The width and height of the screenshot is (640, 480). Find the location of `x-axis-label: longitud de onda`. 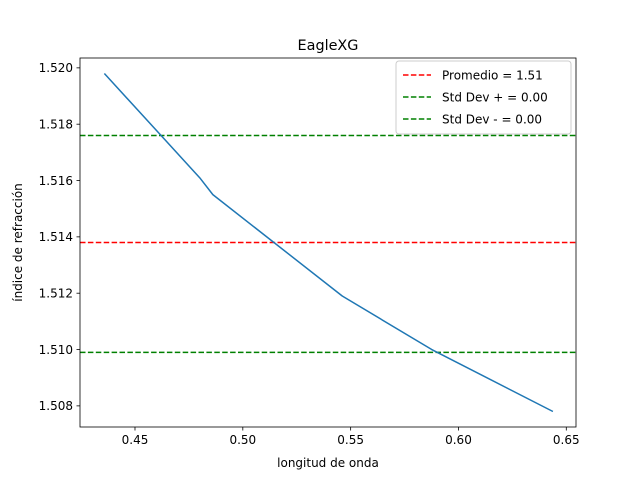

x-axis-label: longitud de onda is located at coordinates (328, 463).